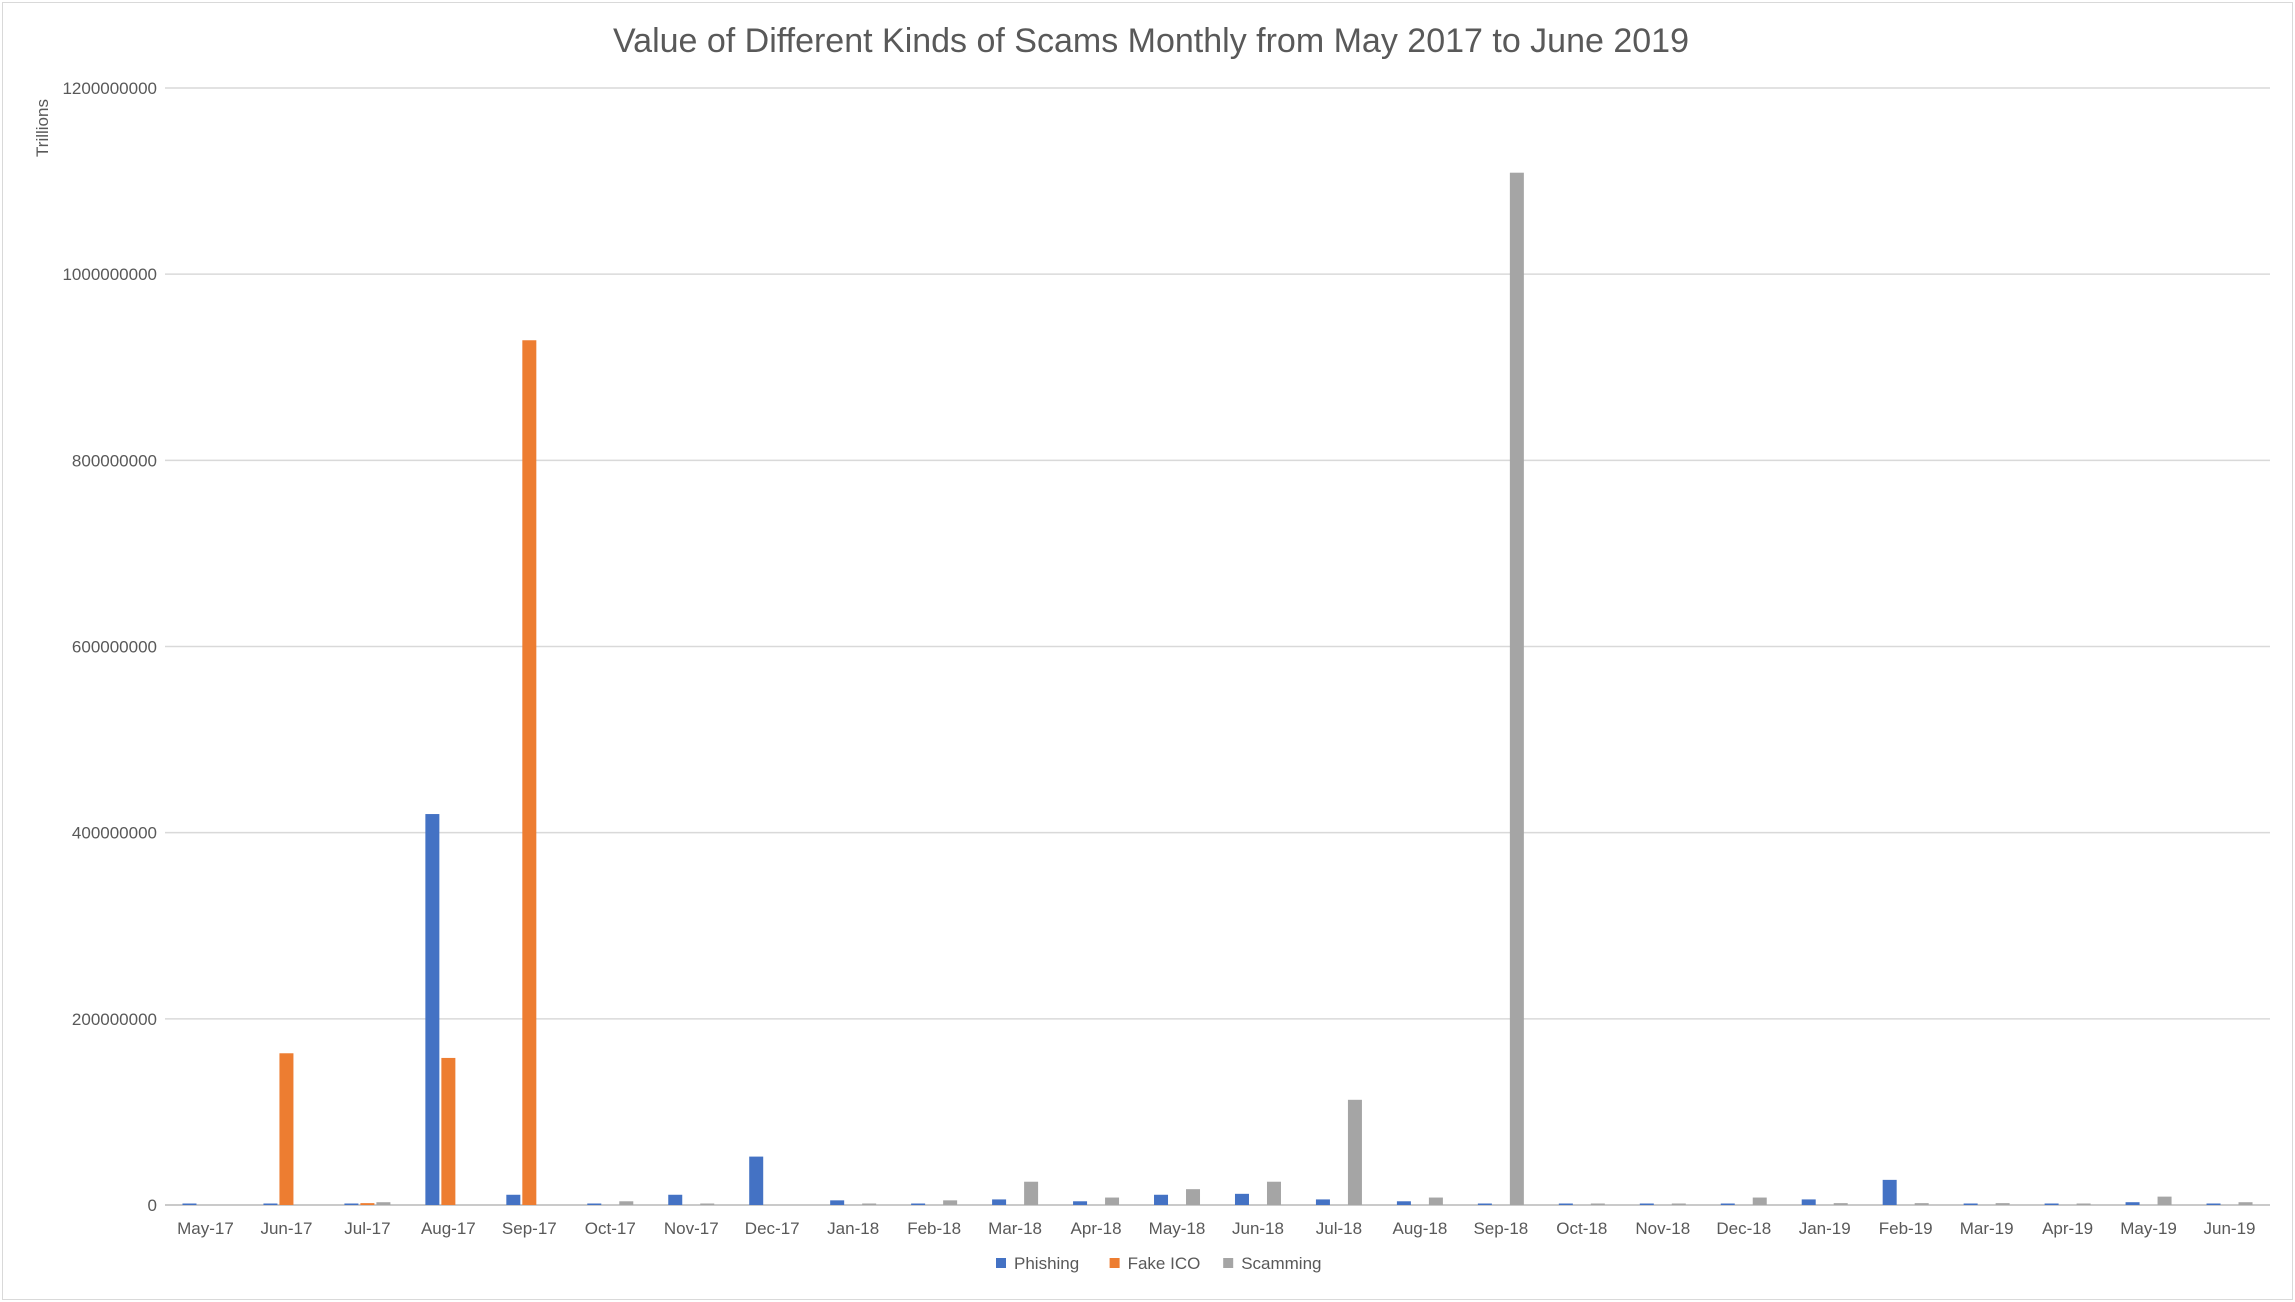  I want to click on x-tick-label: Jun-18, so click(1258, 1228).